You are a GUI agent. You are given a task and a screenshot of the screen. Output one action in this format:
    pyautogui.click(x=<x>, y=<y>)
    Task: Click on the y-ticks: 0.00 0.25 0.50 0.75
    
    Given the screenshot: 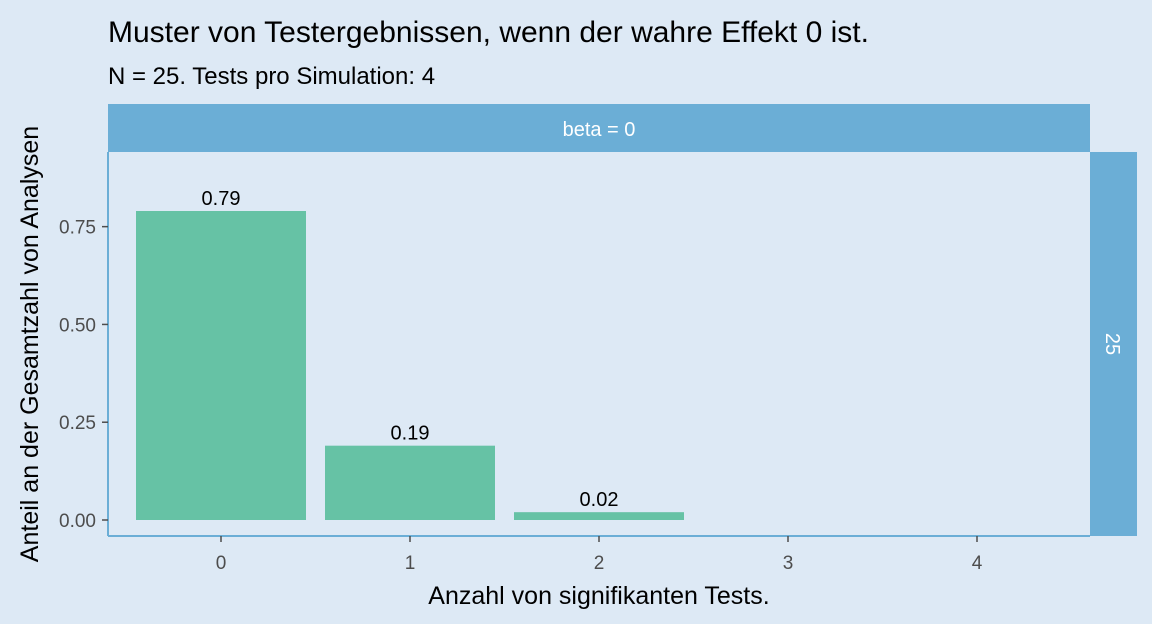 What is the action you would take?
    pyautogui.click(x=83, y=375)
    